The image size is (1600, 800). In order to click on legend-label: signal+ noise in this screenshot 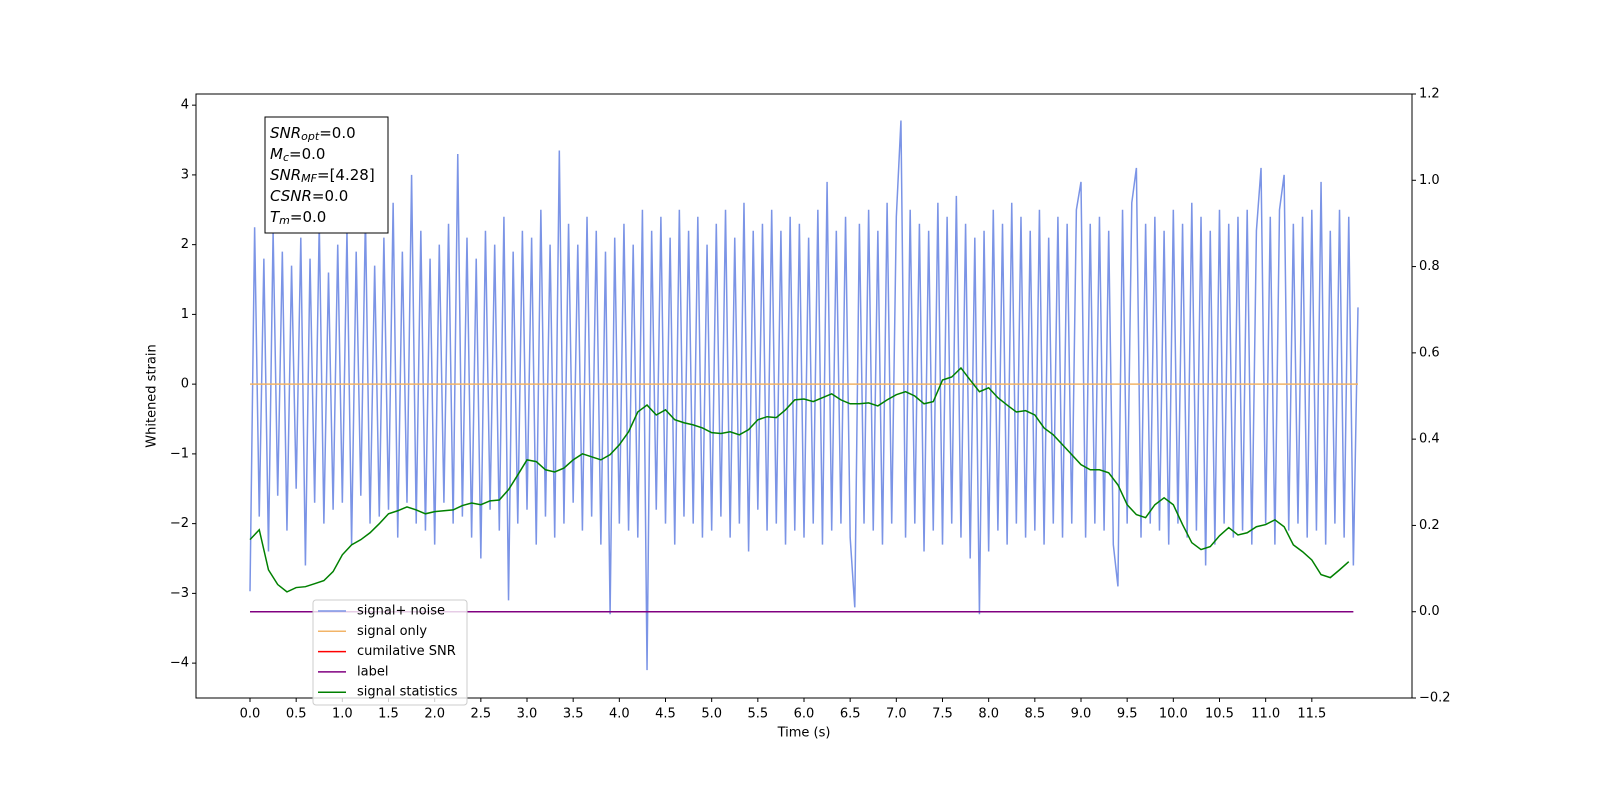, I will do `click(401, 611)`.